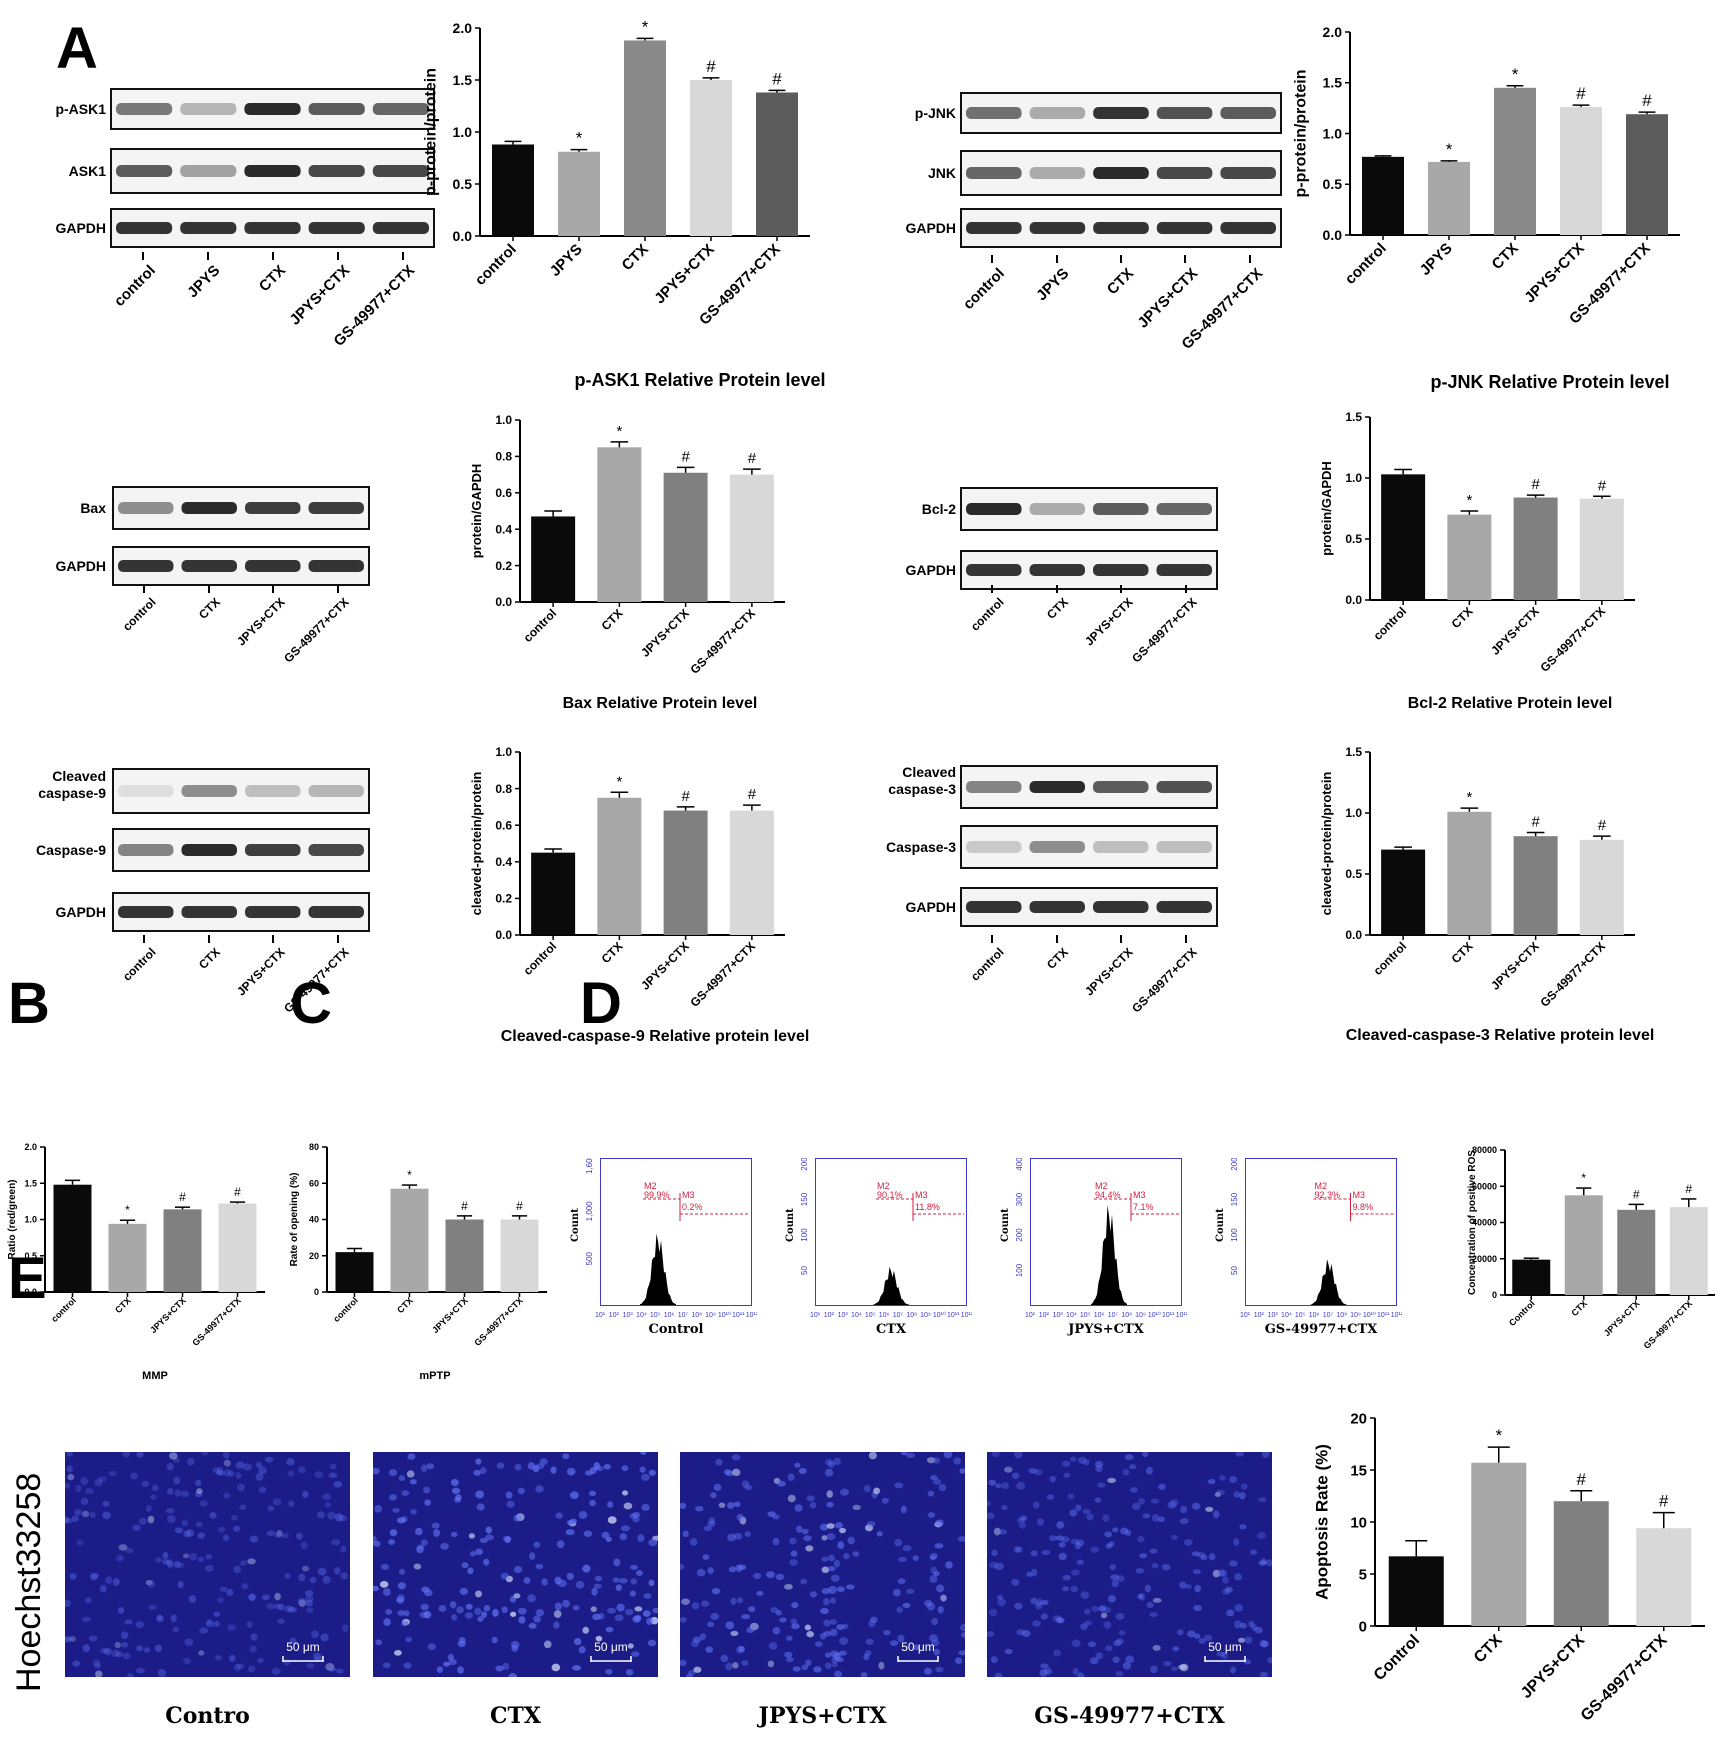 This screenshot has width=1731, height=1749. I want to click on y-tick-label: 1.0, so click(503, 420).